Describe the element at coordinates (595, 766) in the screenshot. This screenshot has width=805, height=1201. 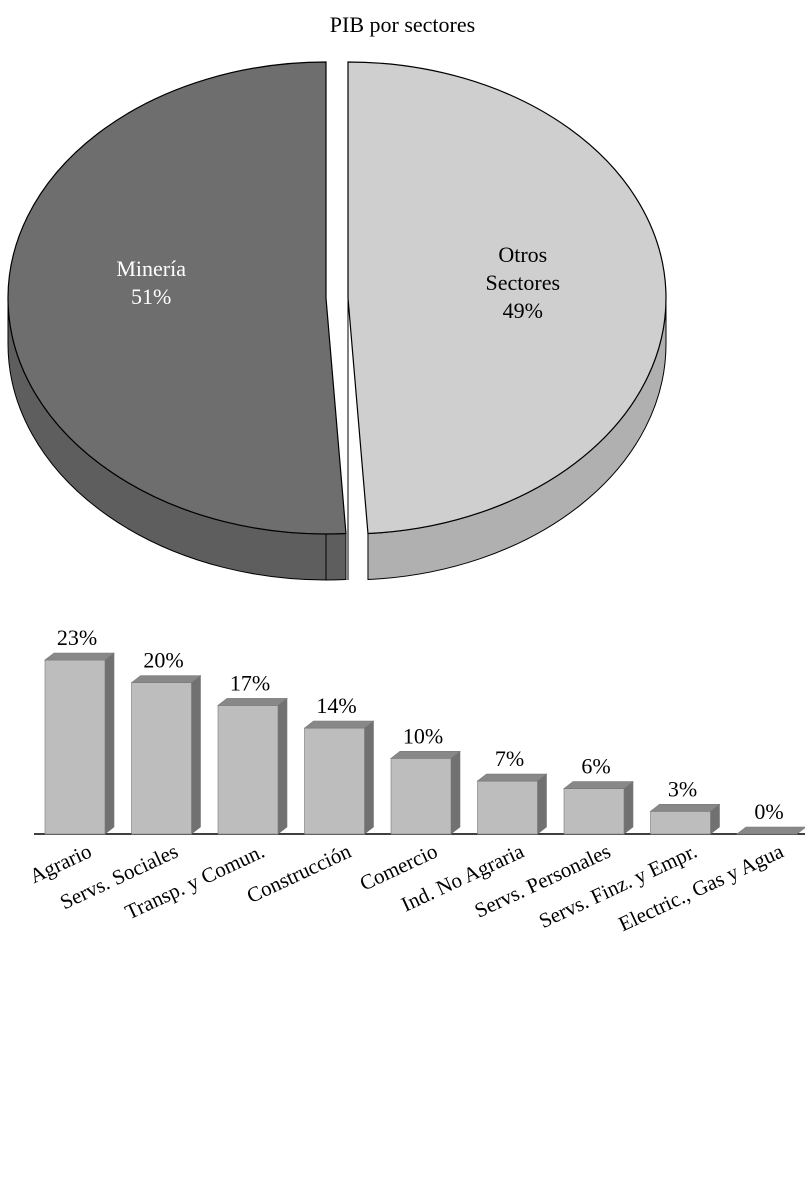
I see `bar-value-label: 6%` at that location.